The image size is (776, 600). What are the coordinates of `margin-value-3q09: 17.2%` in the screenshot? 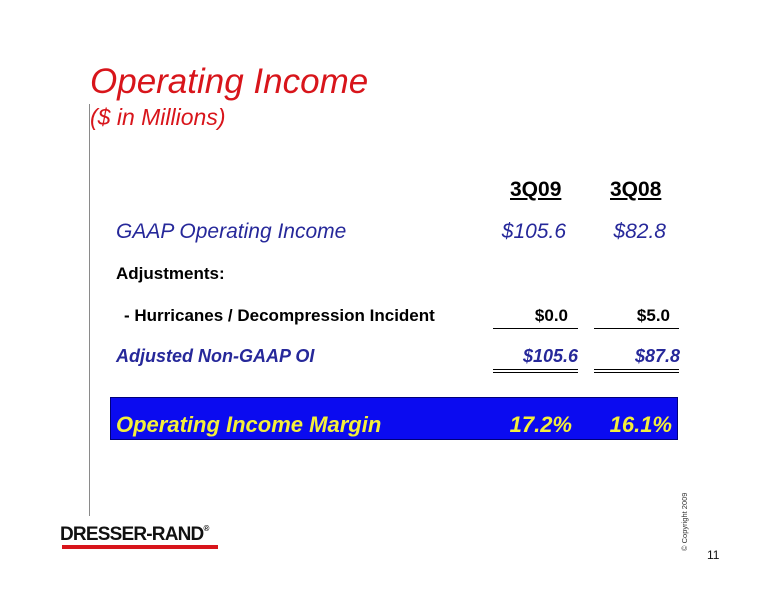 It's located at (540, 424).